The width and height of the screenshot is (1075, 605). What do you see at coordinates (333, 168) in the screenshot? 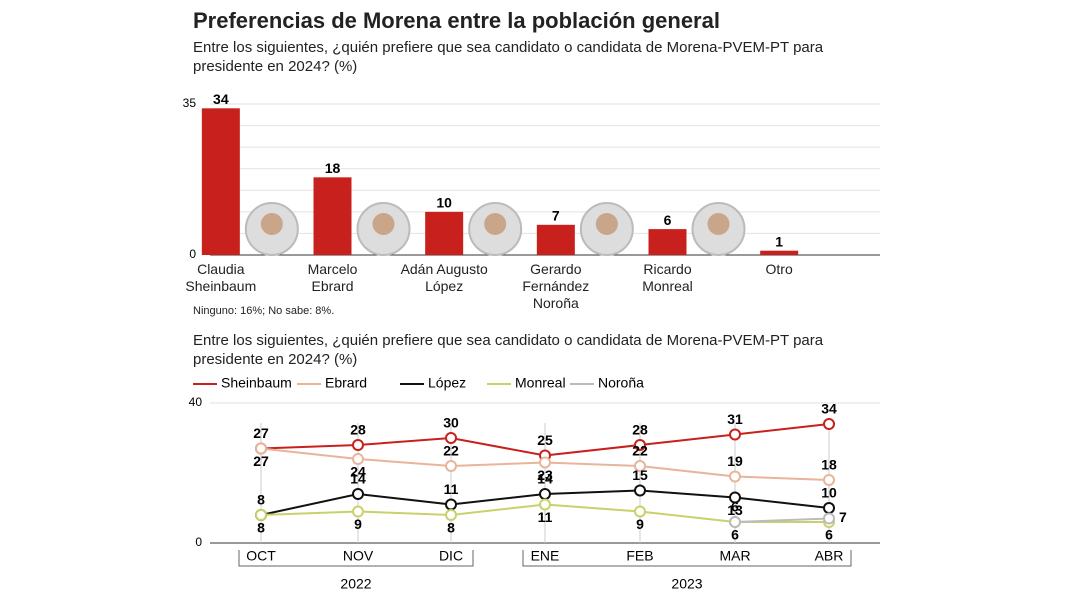
I see `value-label: 18` at bounding box center [333, 168].